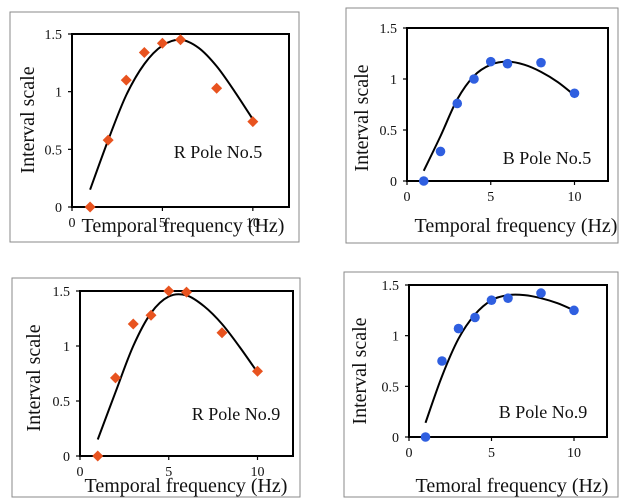 The height and width of the screenshot is (500, 621). What do you see at coordinates (543, 412) in the screenshot?
I see `panel-annotation: B Pole No.9` at bounding box center [543, 412].